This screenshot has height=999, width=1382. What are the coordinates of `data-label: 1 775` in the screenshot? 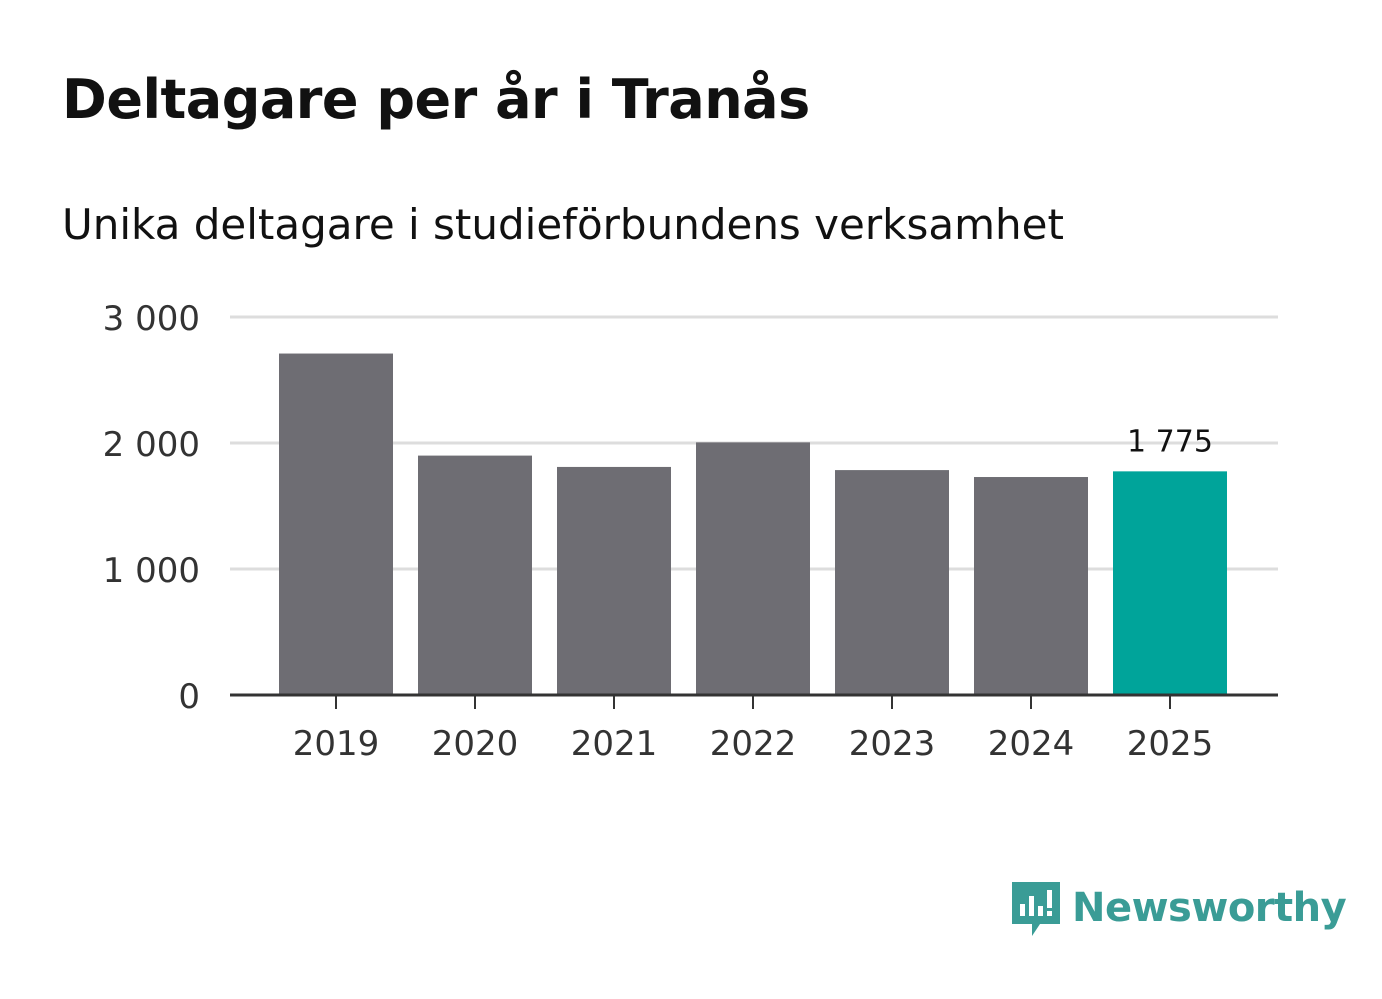 It's located at (1170, 441).